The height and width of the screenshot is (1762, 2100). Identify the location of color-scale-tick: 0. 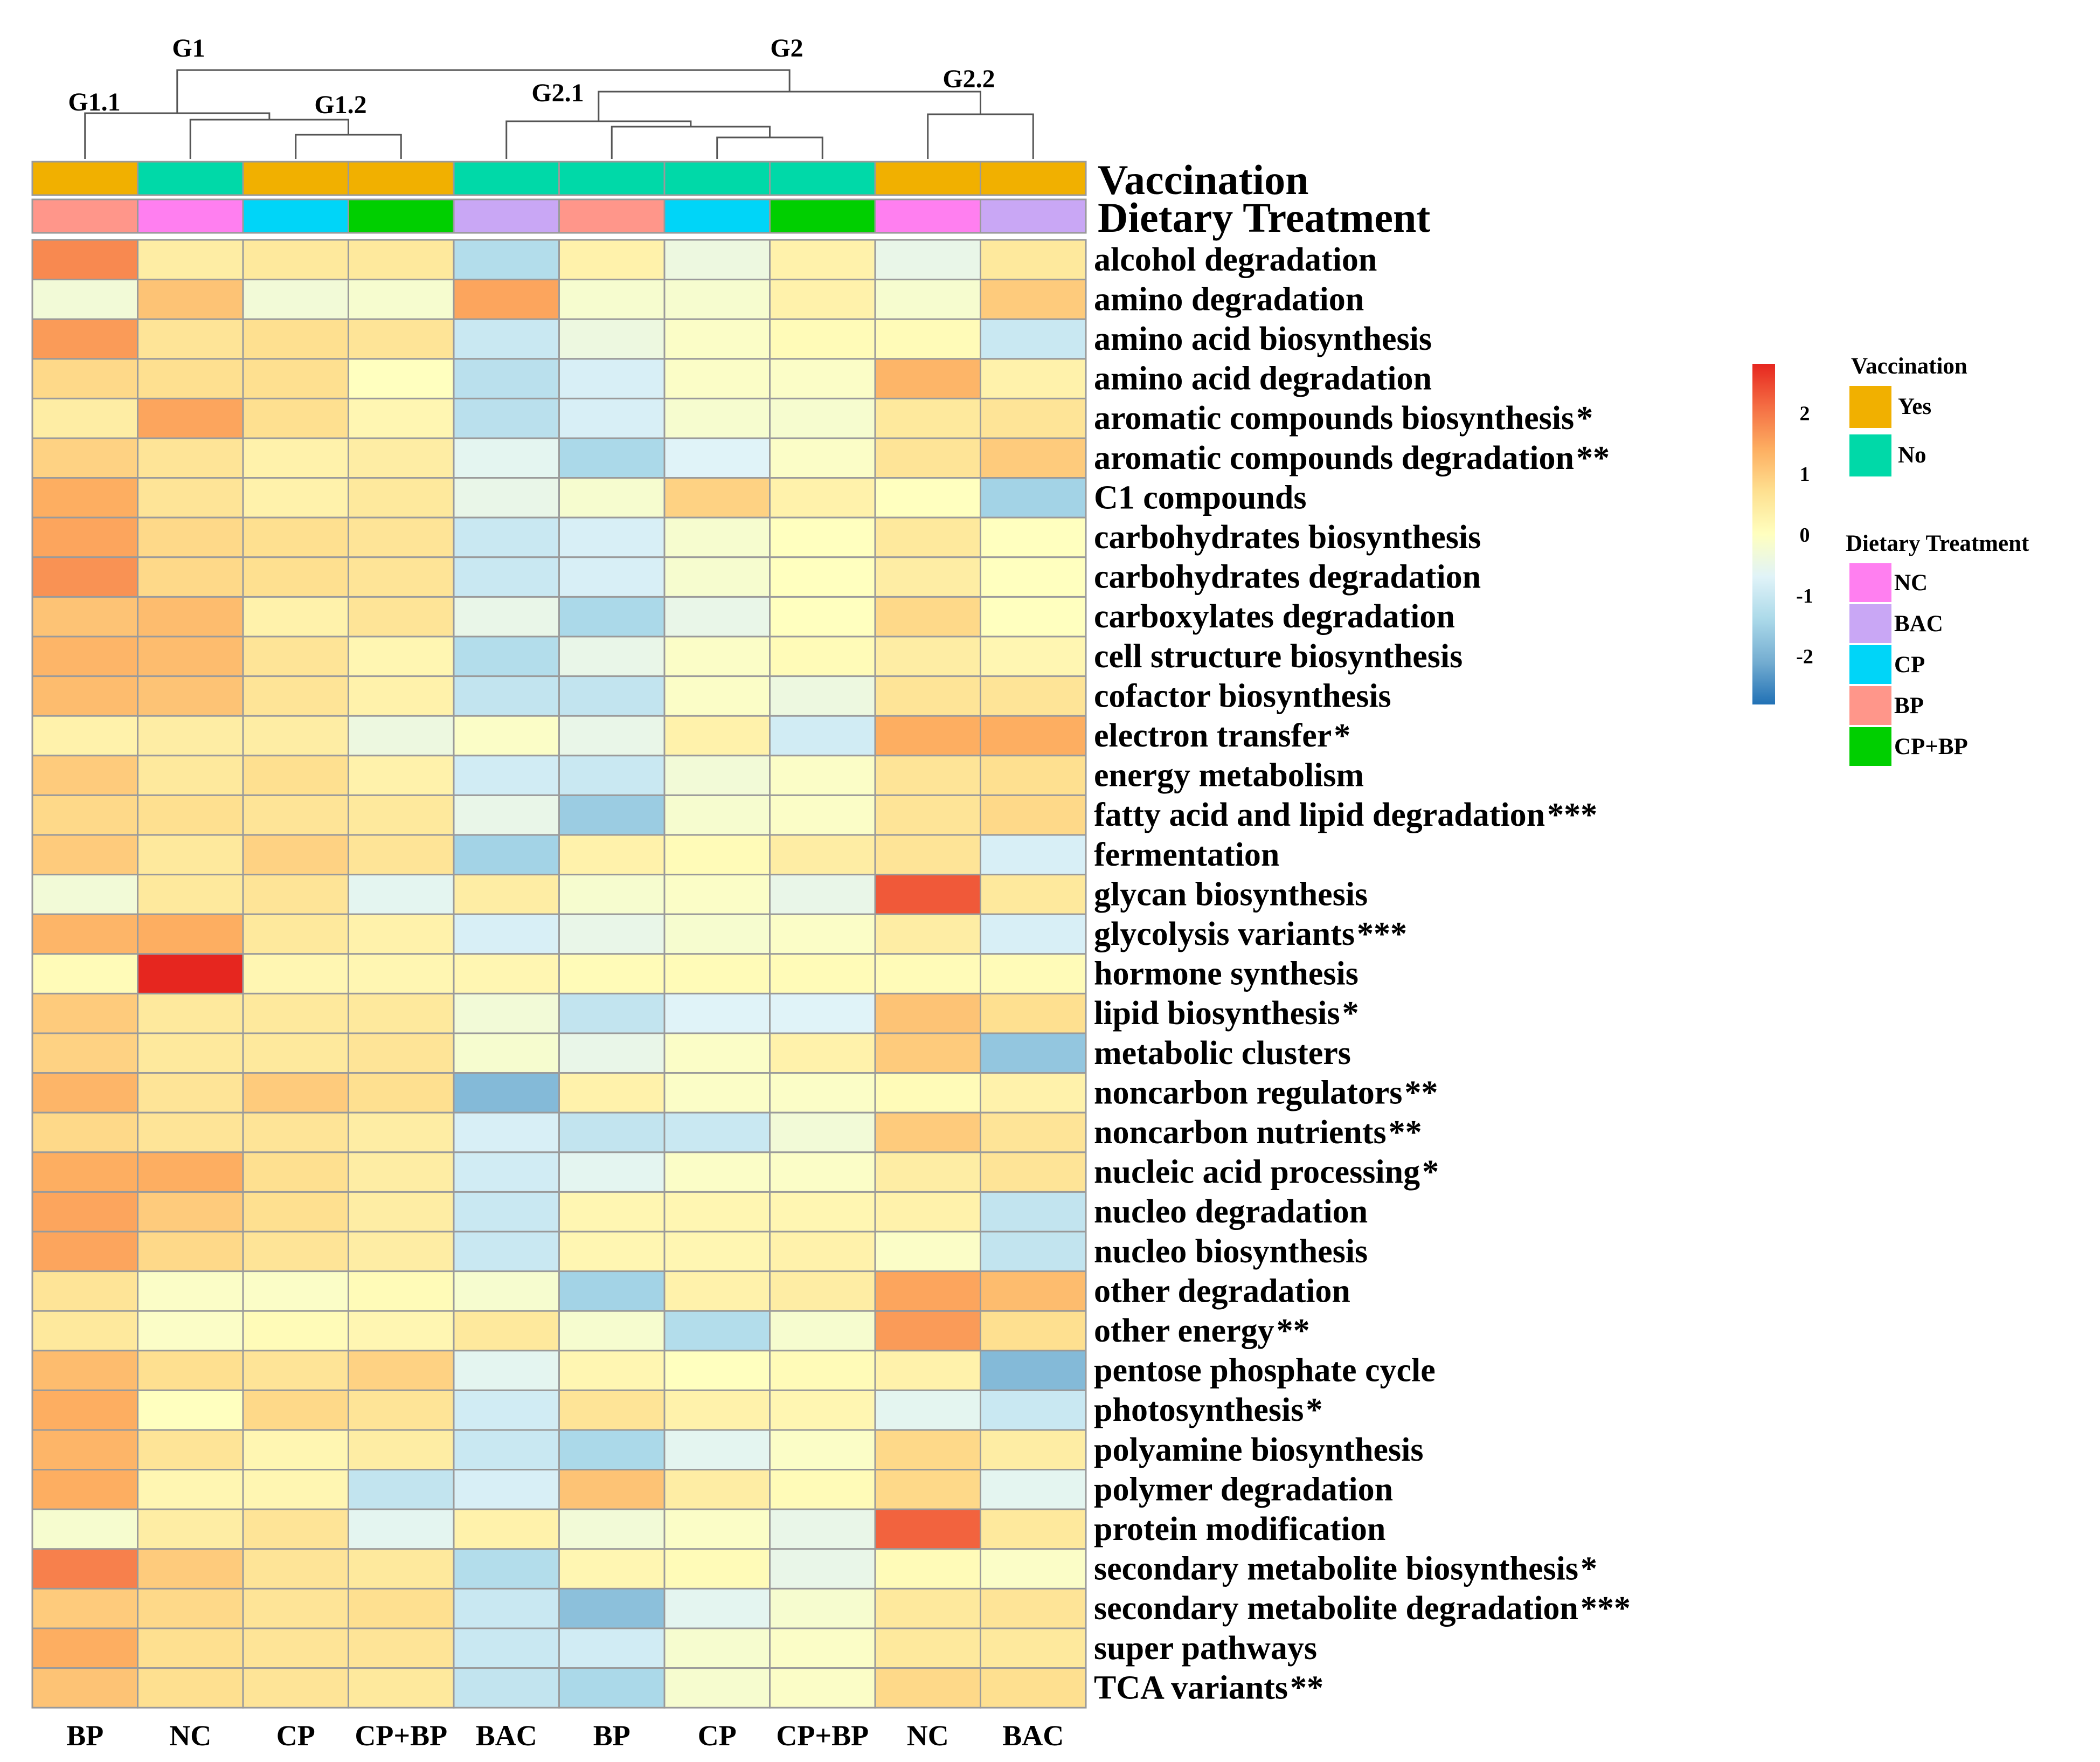
(1805, 536).